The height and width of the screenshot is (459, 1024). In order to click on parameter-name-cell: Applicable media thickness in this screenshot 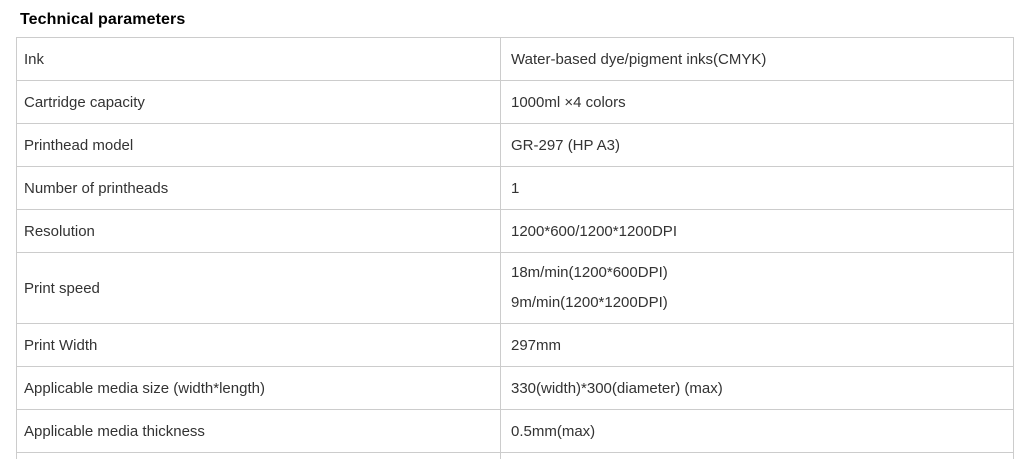, I will do `click(259, 431)`.